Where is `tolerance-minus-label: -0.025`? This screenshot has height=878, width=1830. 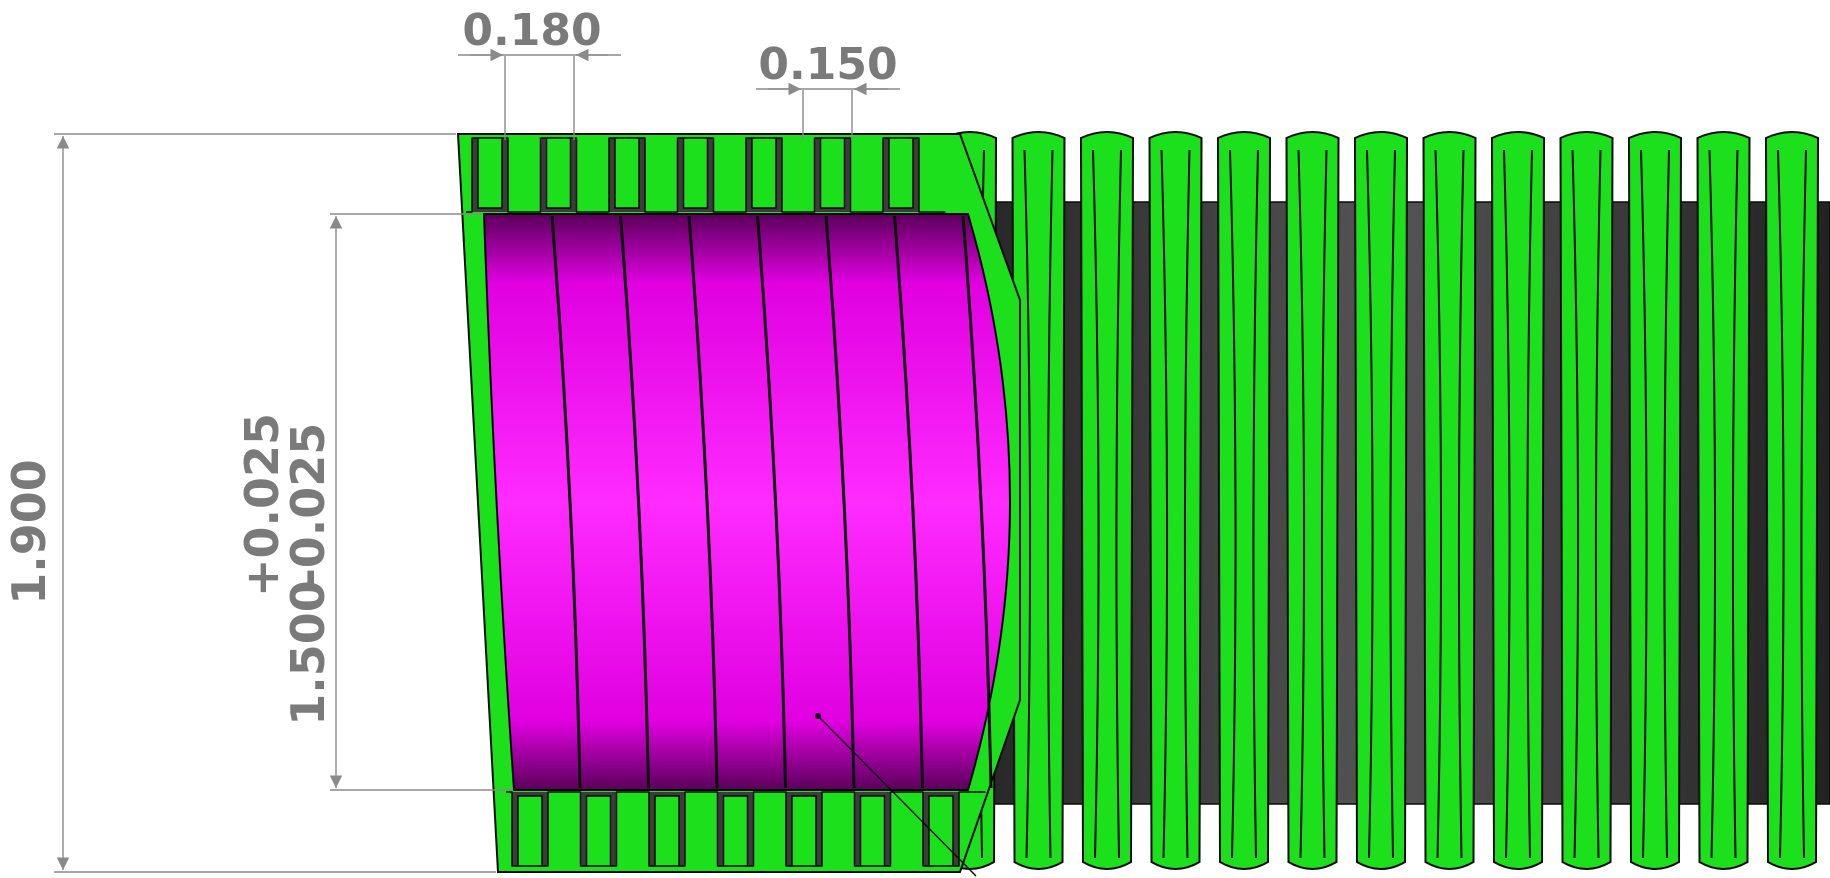
tolerance-minus-label: -0.025 is located at coordinates (308, 505).